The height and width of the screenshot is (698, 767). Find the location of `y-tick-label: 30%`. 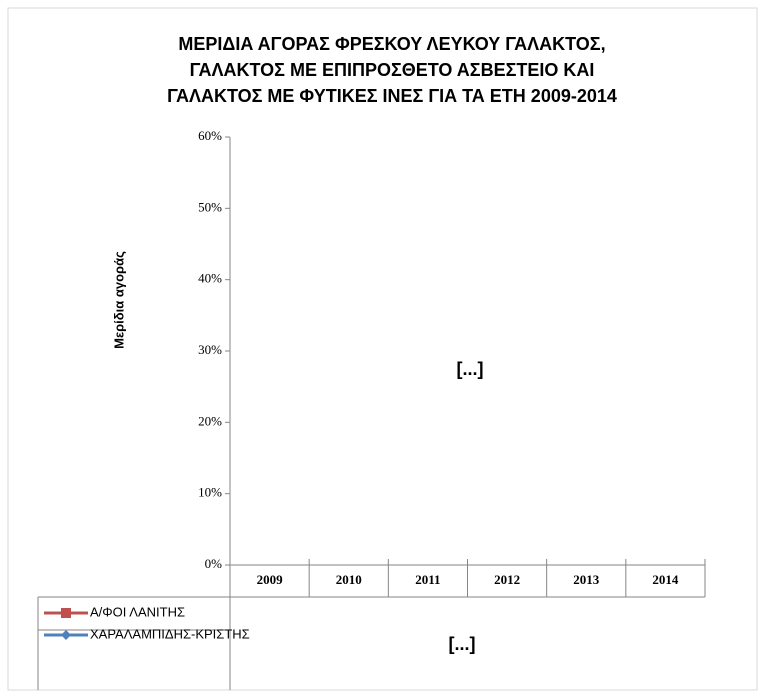

y-tick-label: 30% is located at coordinates (210, 349).